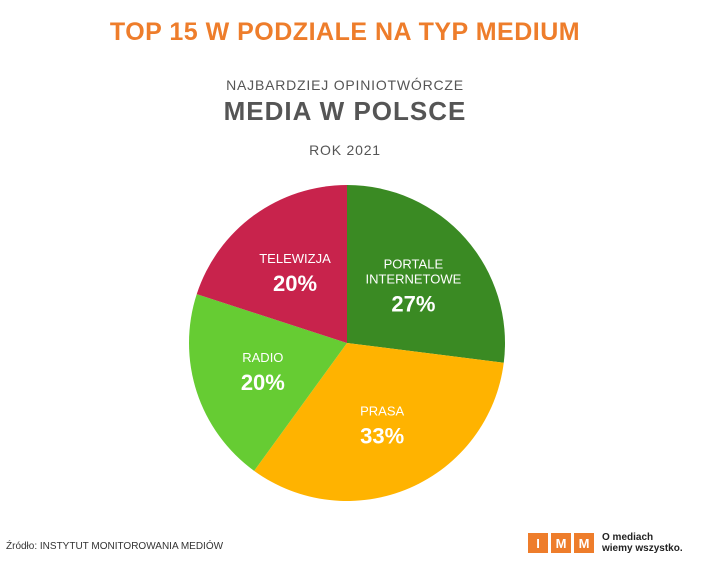 Image resolution: width=718 pixels, height=565 pixels. I want to click on slice-value-label: 33%, so click(382, 436).